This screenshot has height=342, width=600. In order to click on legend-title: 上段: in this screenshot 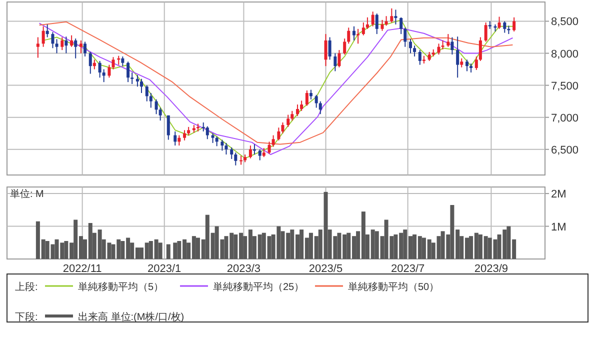, I will do `click(26, 287)`.